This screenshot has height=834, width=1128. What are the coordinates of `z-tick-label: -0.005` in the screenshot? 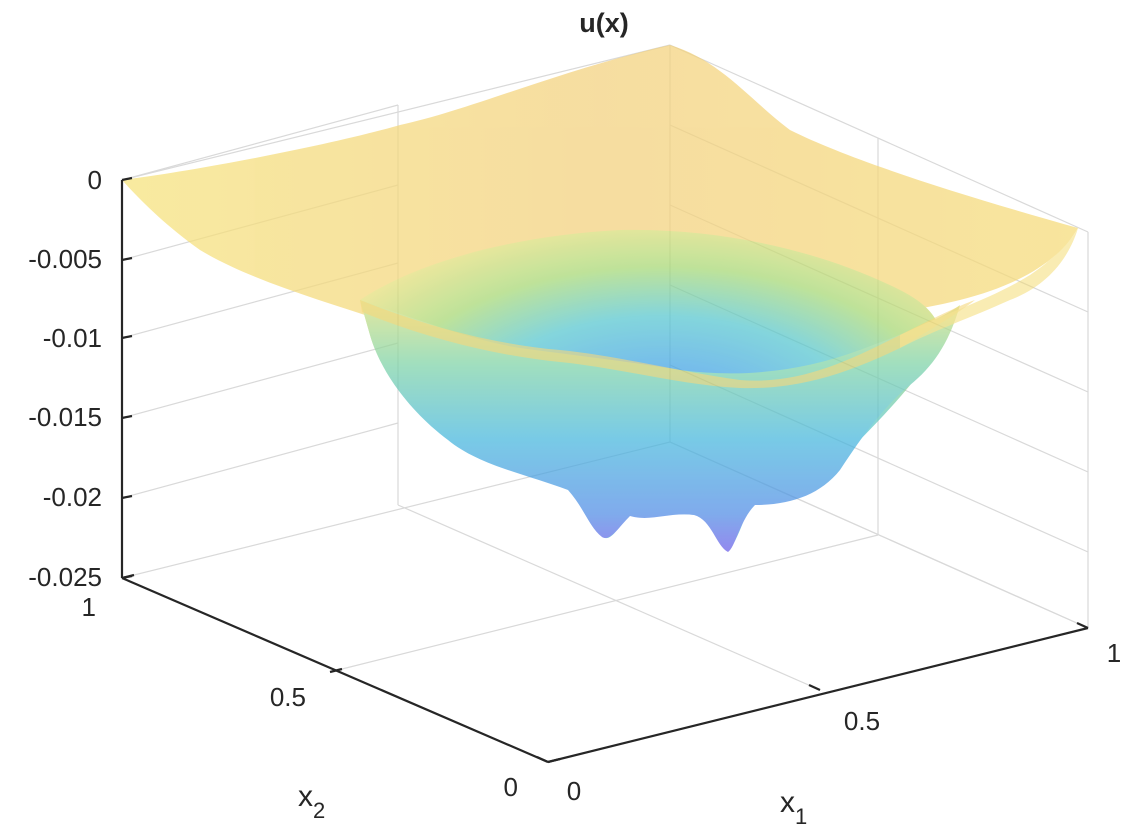 It's located at (65, 259).